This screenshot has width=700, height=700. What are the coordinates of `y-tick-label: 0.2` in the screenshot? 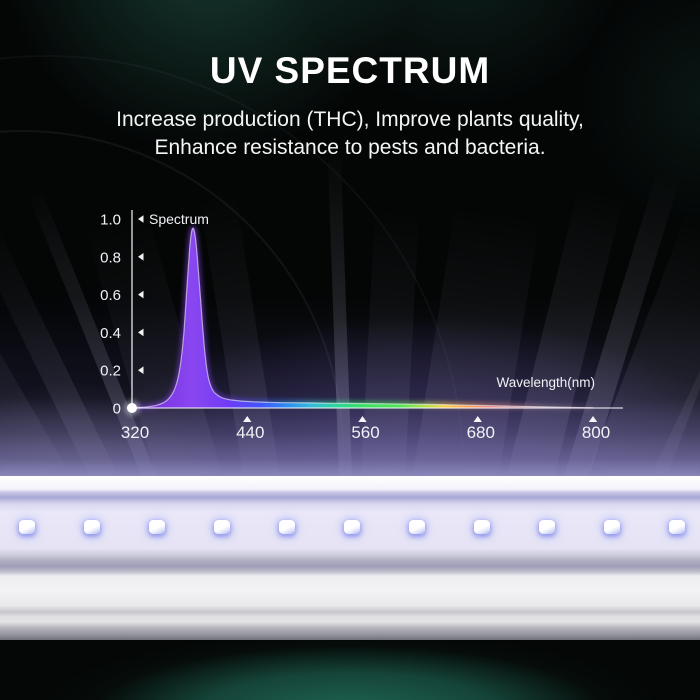 It's located at (110, 371).